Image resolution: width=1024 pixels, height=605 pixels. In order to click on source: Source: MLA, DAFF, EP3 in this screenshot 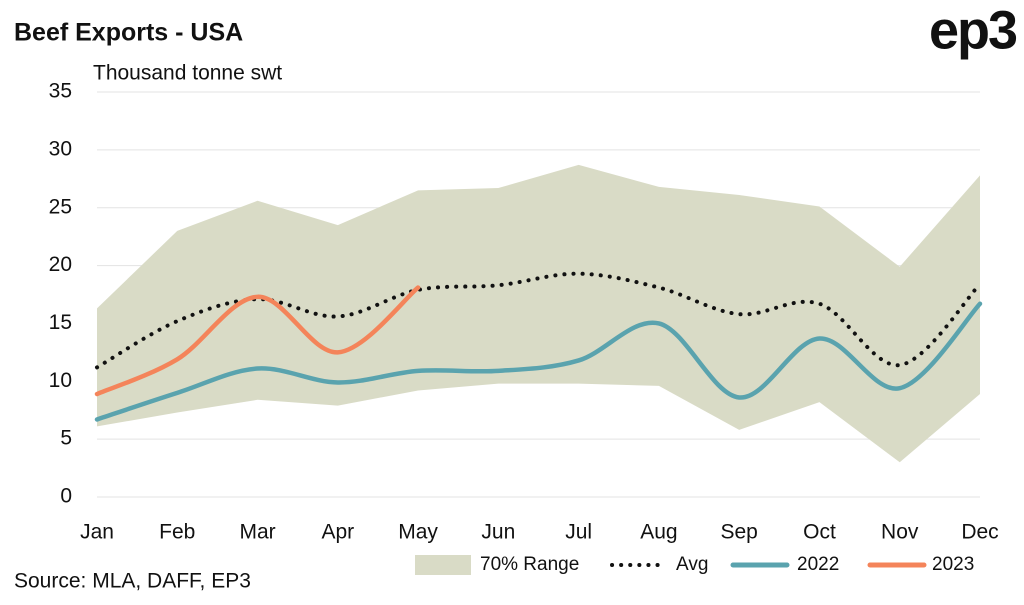, I will do `click(132, 581)`.